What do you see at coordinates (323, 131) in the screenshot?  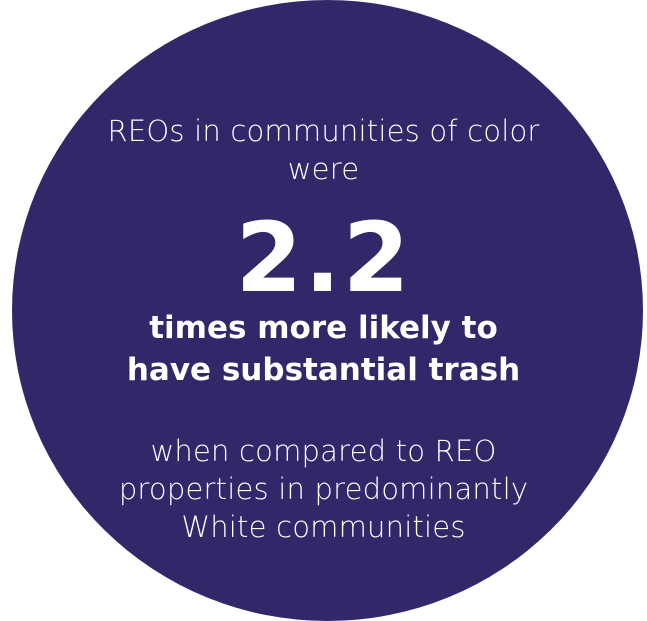 I see `intro-line-1: REOs in communities of color` at bounding box center [323, 131].